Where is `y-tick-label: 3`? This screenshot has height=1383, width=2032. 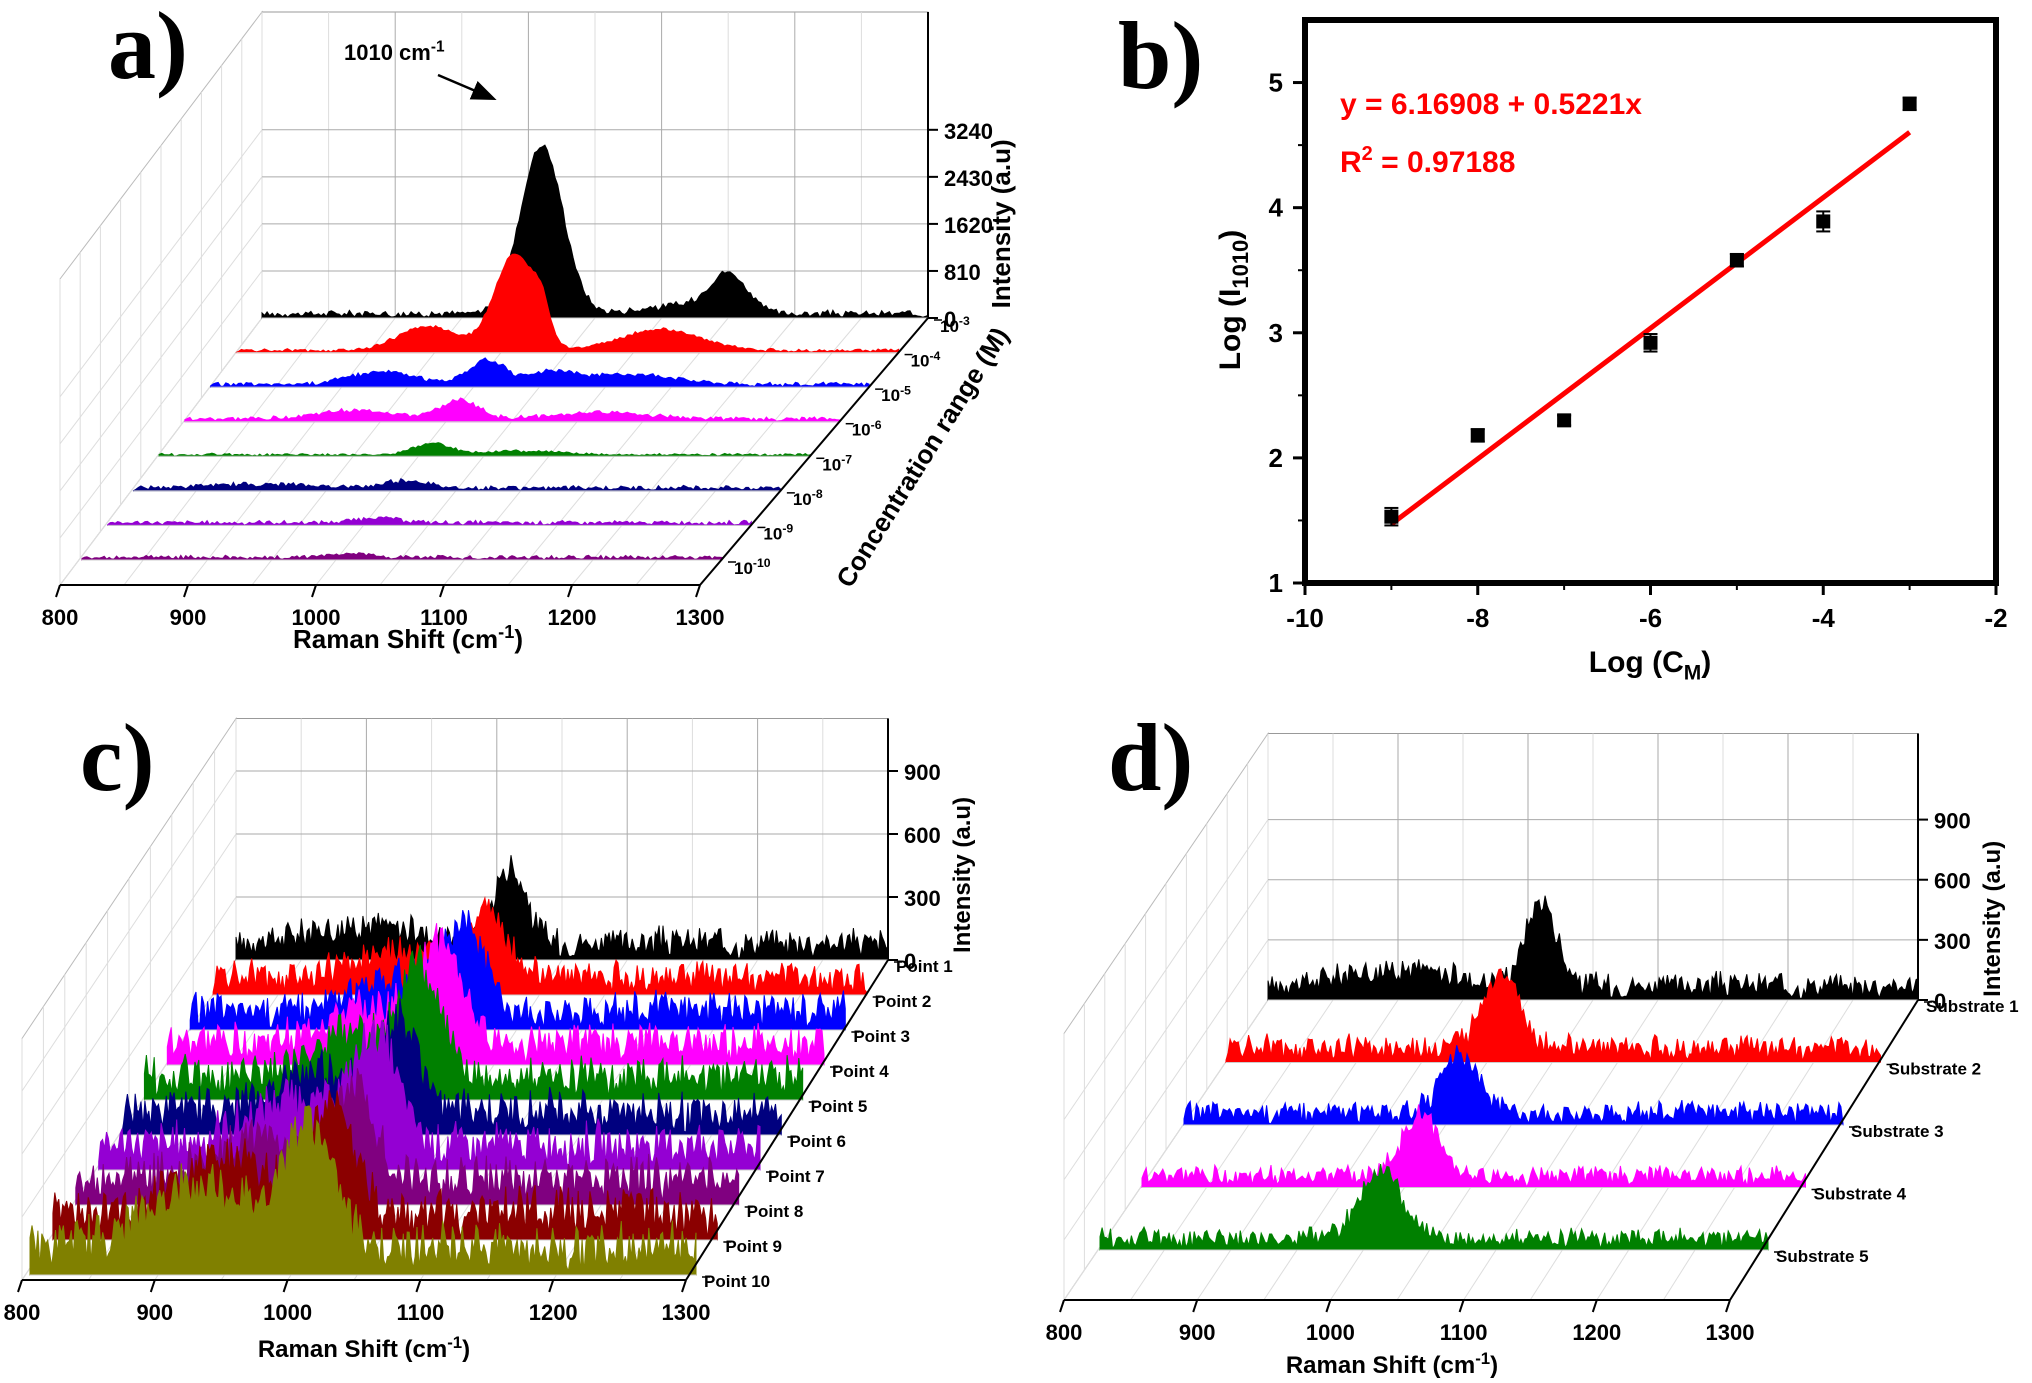 y-tick-label: 3 is located at coordinates (1276, 333).